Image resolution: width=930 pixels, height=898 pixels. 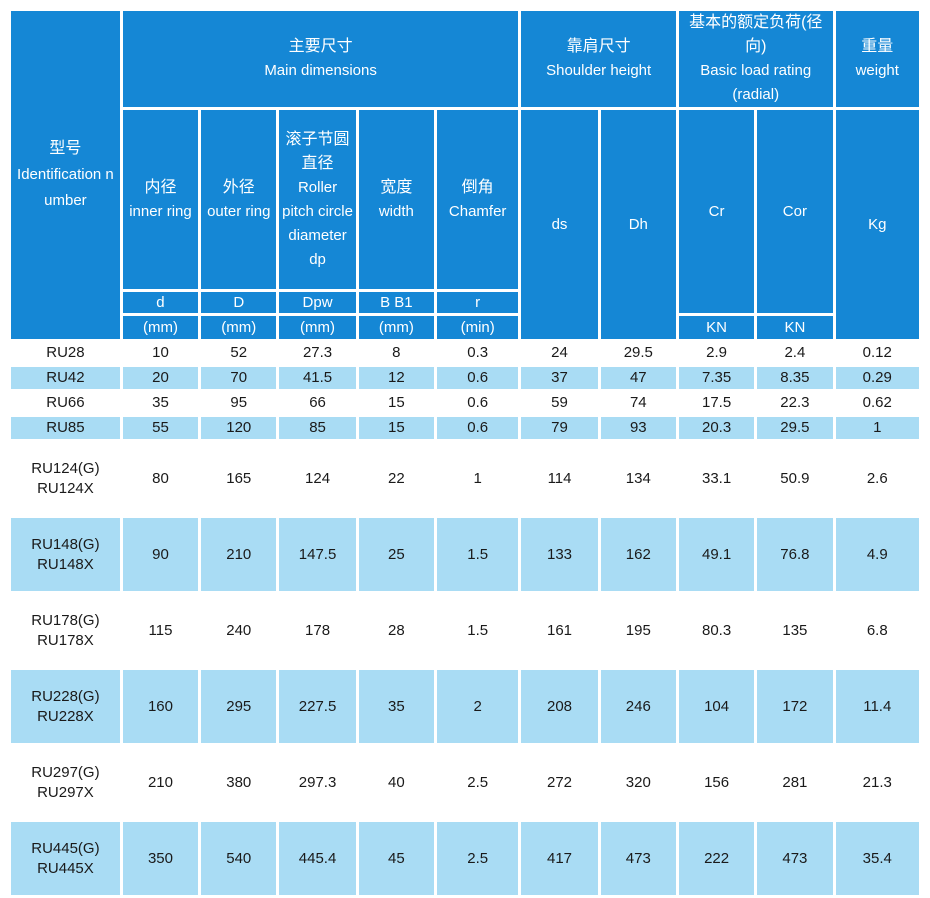 What do you see at coordinates (795, 706) in the screenshot?
I see `value-cell: 172` at bounding box center [795, 706].